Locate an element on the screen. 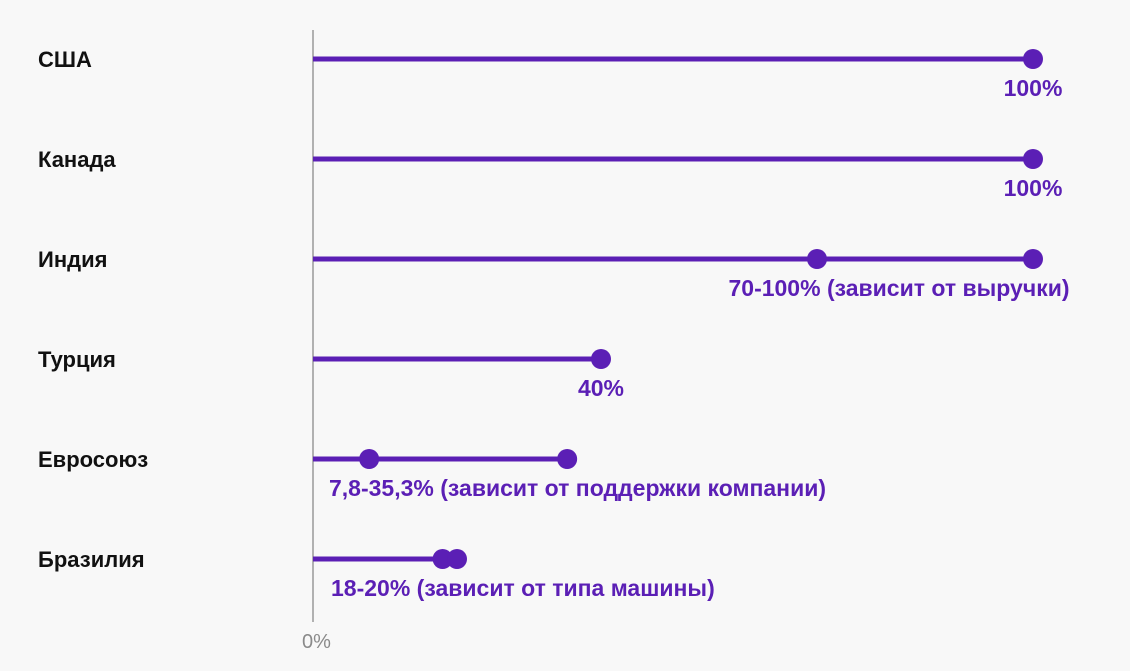 The image size is (1130, 671). category-label: Индия is located at coordinates (72, 259).